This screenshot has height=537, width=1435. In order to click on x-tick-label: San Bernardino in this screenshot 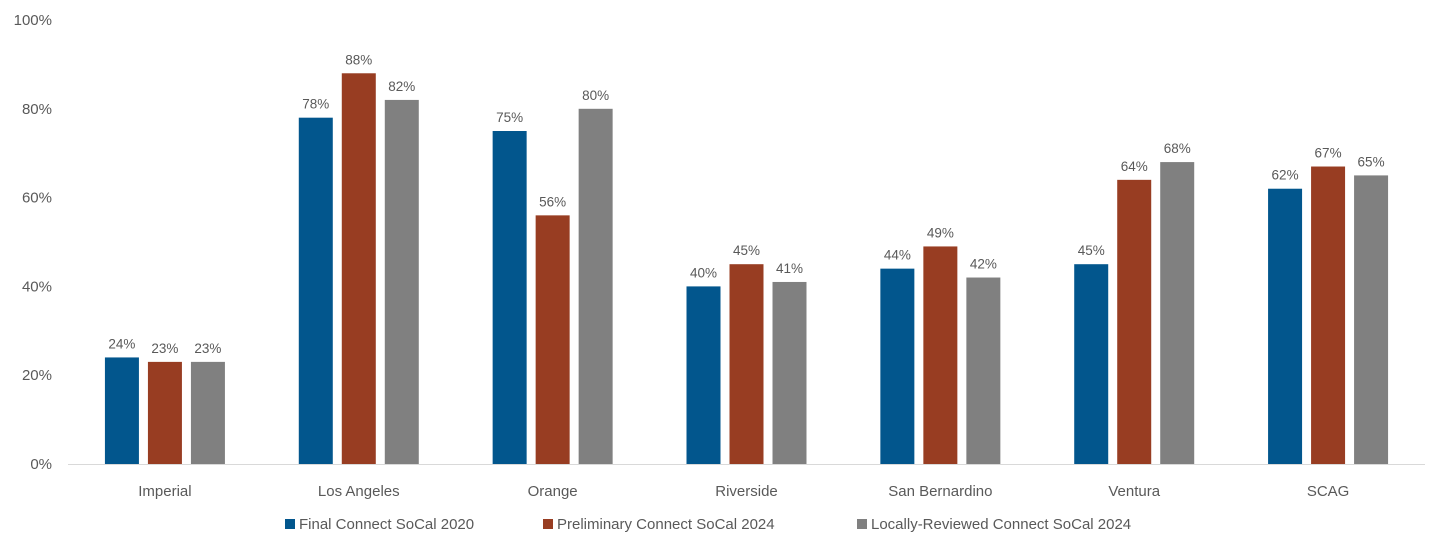, I will do `click(940, 491)`.